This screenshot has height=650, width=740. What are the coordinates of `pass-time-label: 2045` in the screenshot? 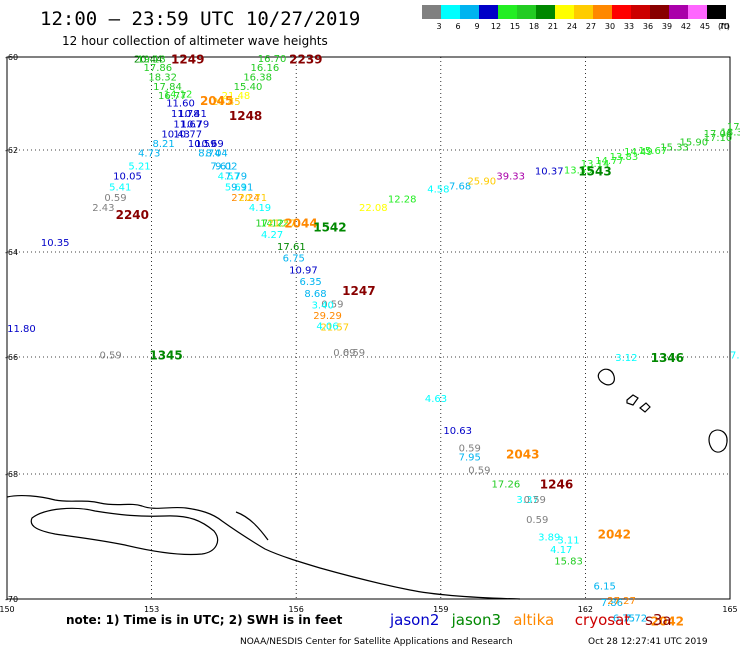 It's located at (216, 101).